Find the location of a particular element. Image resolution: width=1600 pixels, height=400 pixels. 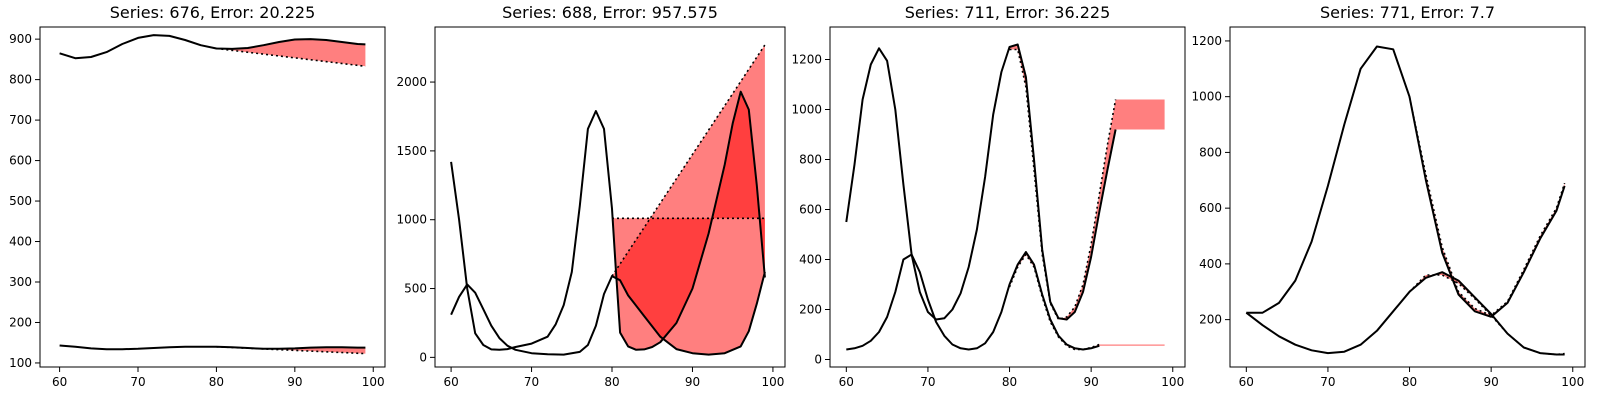

y-tick-label: 1500 is located at coordinates (411, 151).